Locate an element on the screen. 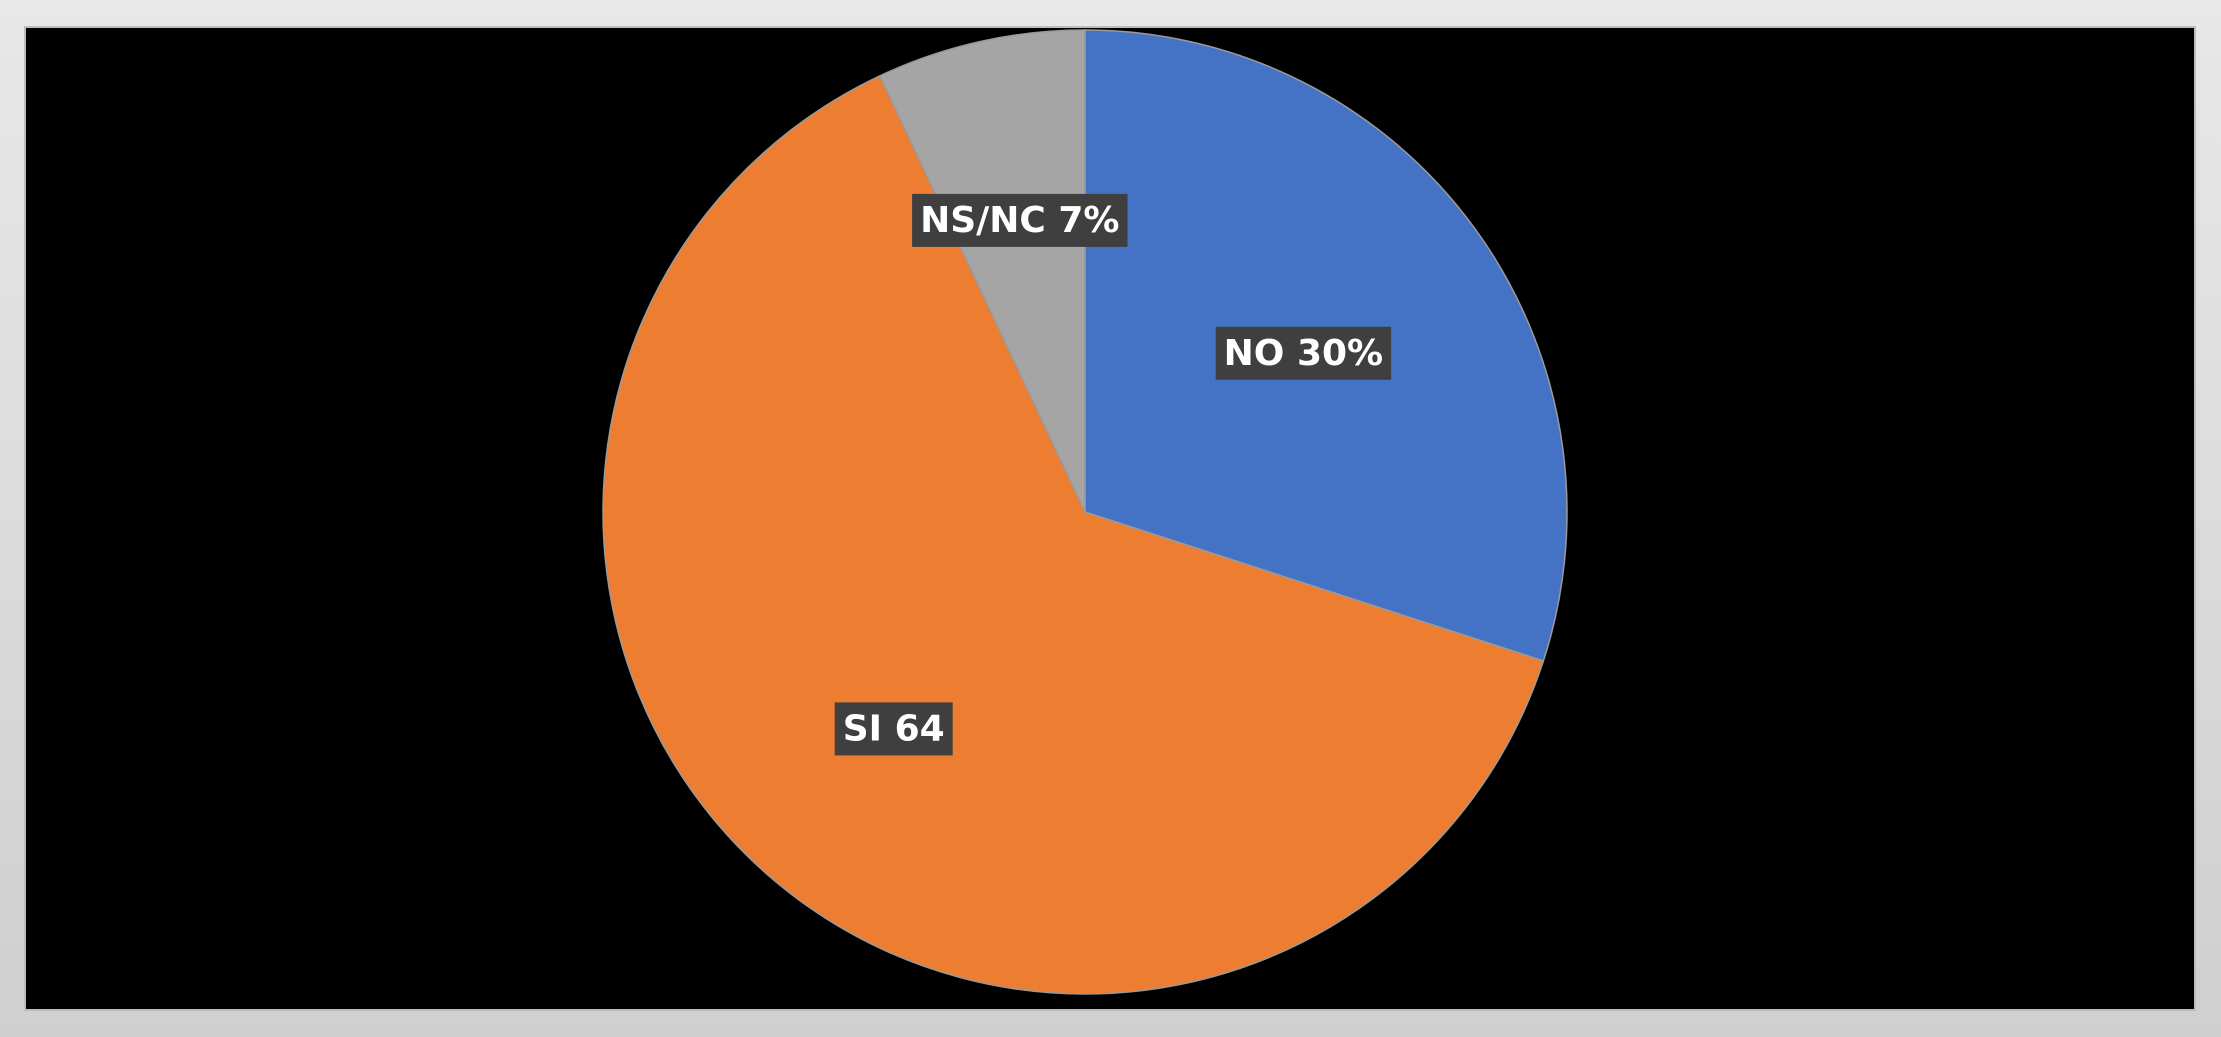 Image resolution: width=2221 pixels, height=1037 pixels. data-label-si: SI 64 is located at coordinates (893, 729).